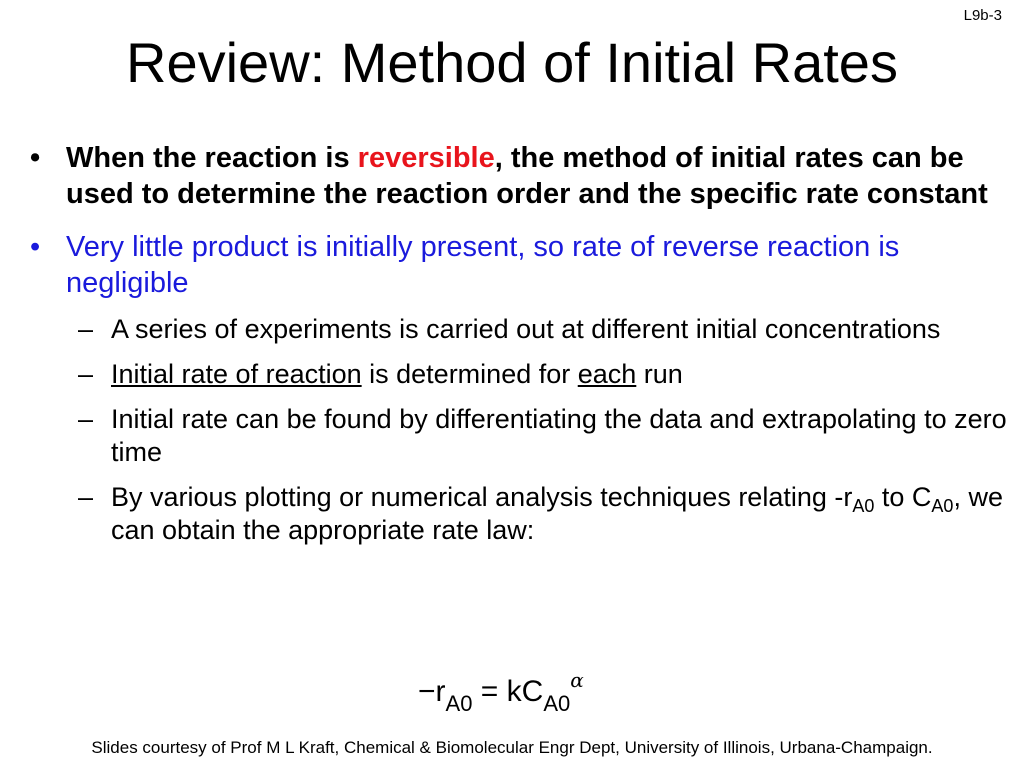  Describe the element at coordinates (577, 680) in the screenshot. I see `equation-exponent: α` at that location.